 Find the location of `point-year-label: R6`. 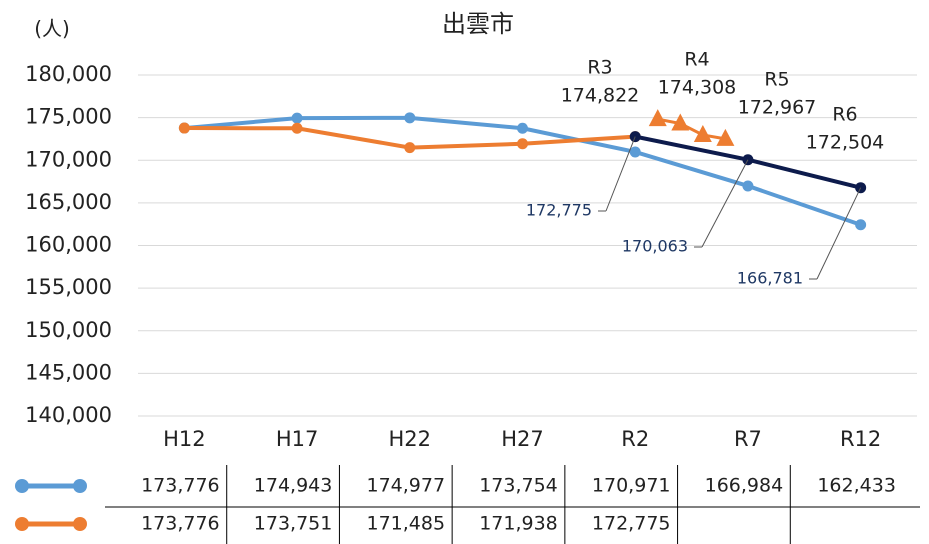

point-year-label: R6 is located at coordinates (844, 115).